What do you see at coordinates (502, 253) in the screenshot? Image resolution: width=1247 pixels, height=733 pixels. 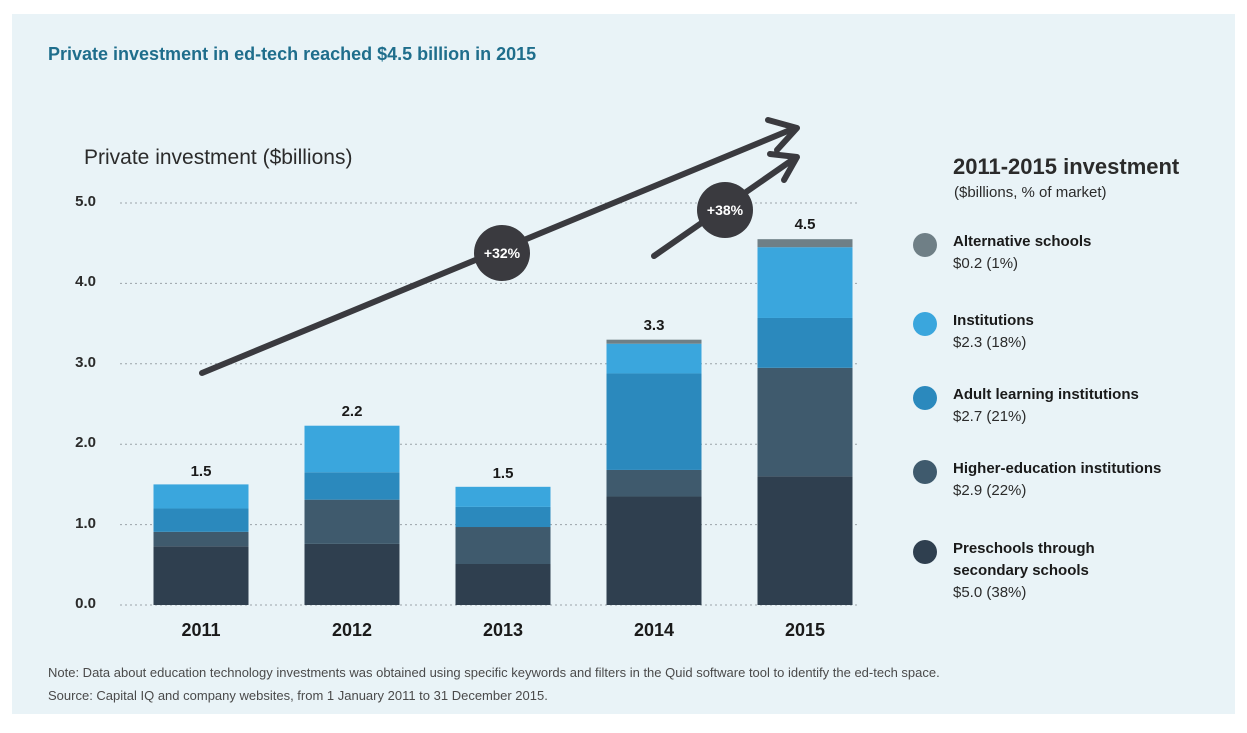 I see `growth-badge-32: +32%` at bounding box center [502, 253].